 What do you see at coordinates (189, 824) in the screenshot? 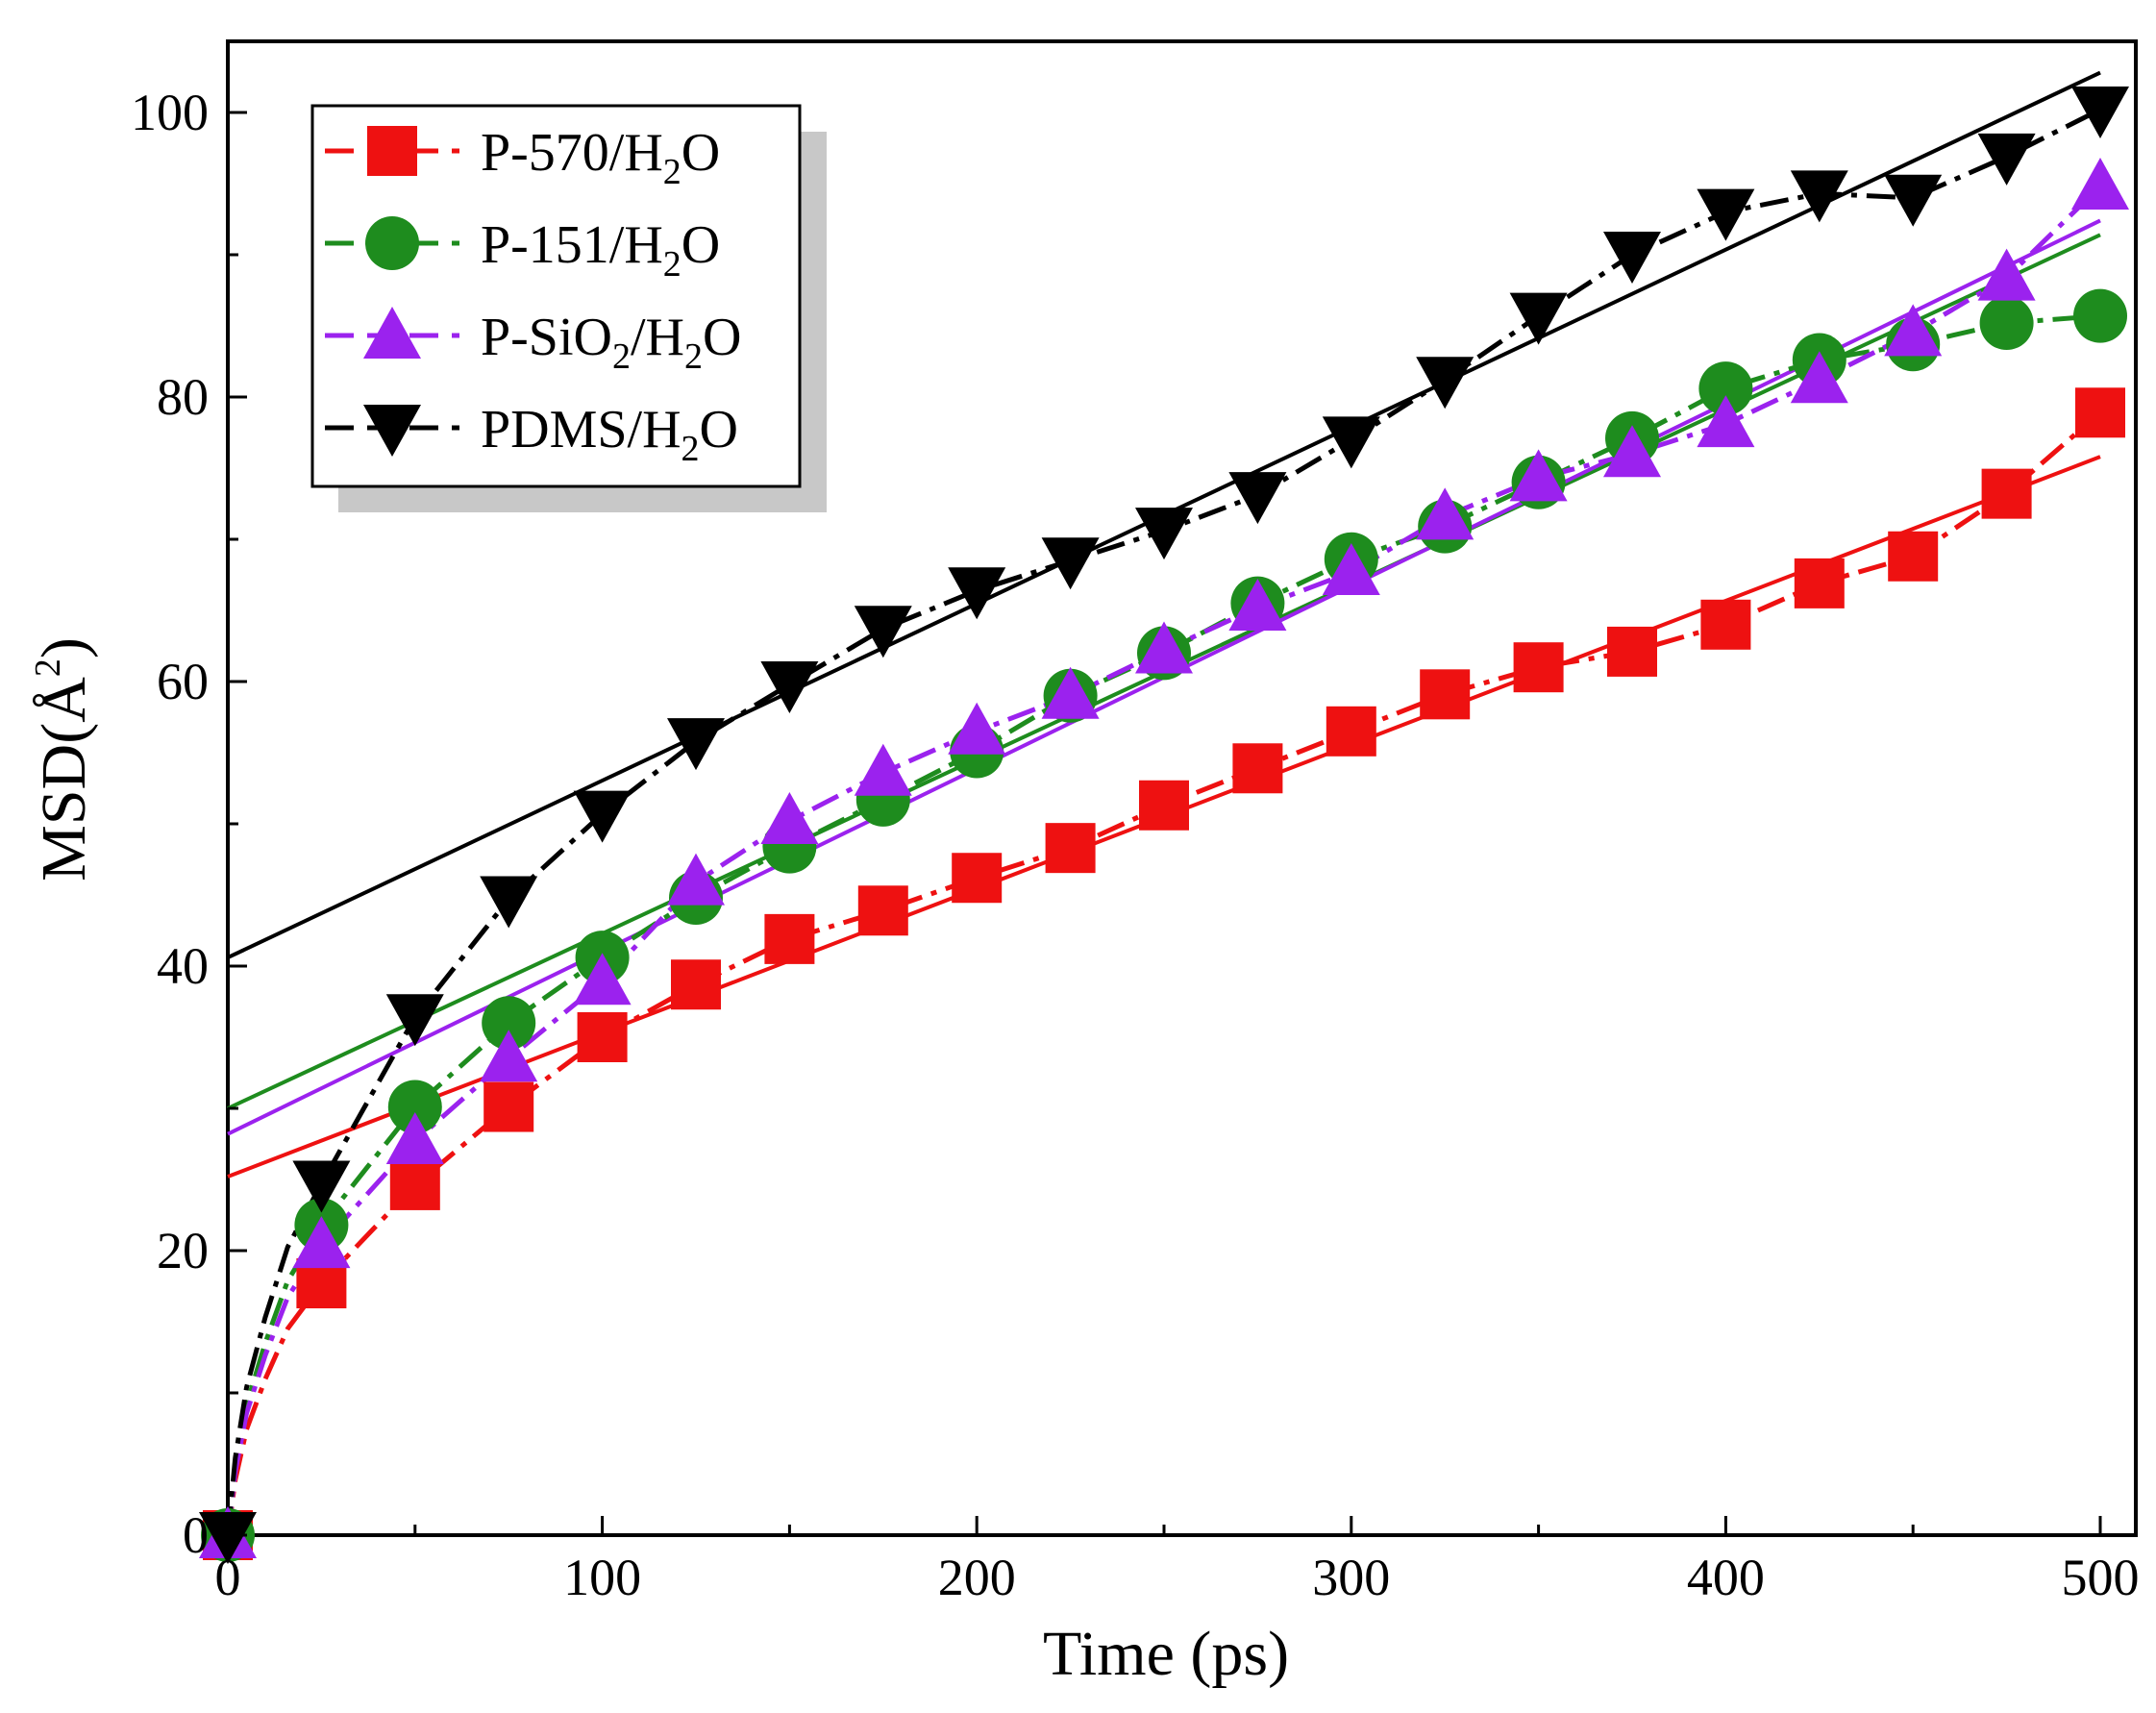
I see `y-axis-ticks: 0 20 40 60 80 100` at bounding box center [189, 824].